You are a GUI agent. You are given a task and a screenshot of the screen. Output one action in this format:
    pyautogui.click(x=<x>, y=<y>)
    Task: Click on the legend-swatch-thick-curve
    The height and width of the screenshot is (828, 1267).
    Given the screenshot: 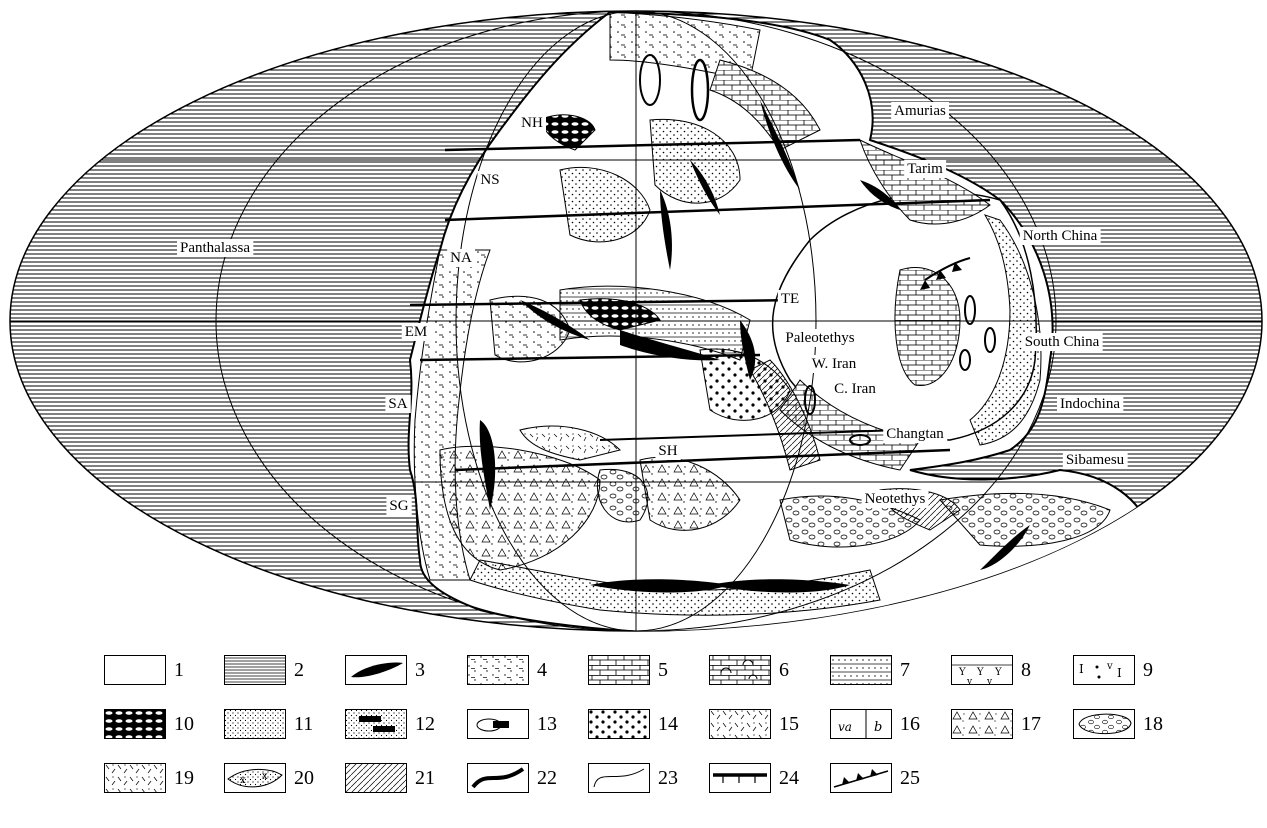 What is the action you would take?
    pyautogui.click(x=498, y=778)
    